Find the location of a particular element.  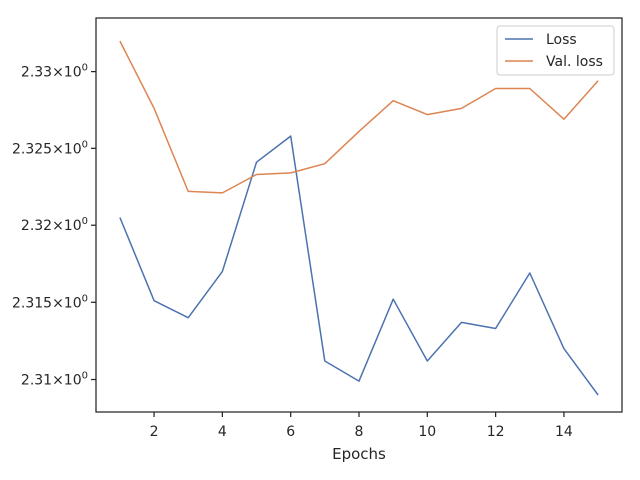

x-tick-label: 12 is located at coordinates (496, 432).